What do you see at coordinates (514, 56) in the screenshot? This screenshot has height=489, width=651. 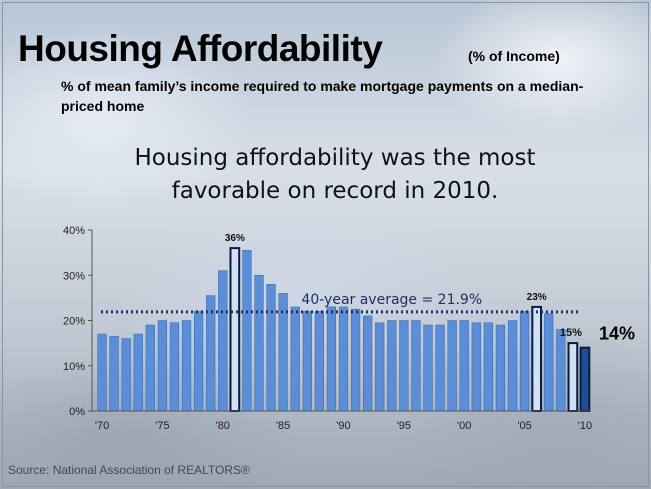 I see `chart-unit-note: (% of Income)` at bounding box center [514, 56].